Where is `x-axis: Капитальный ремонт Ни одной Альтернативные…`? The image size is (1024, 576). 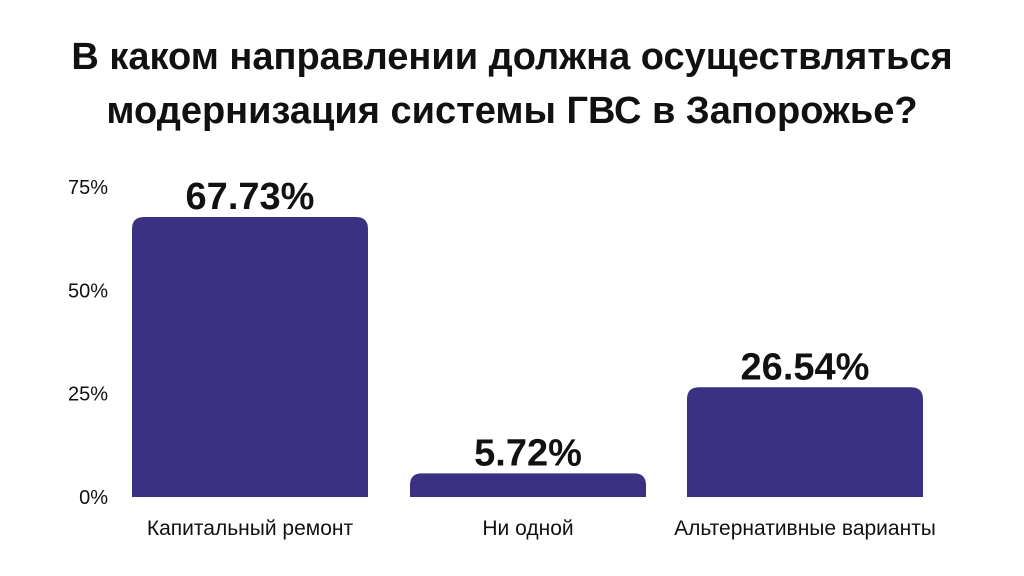
x-axis: Капитальный ремонт Ни одной Альтернативные… is located at coordinates (541, 528).